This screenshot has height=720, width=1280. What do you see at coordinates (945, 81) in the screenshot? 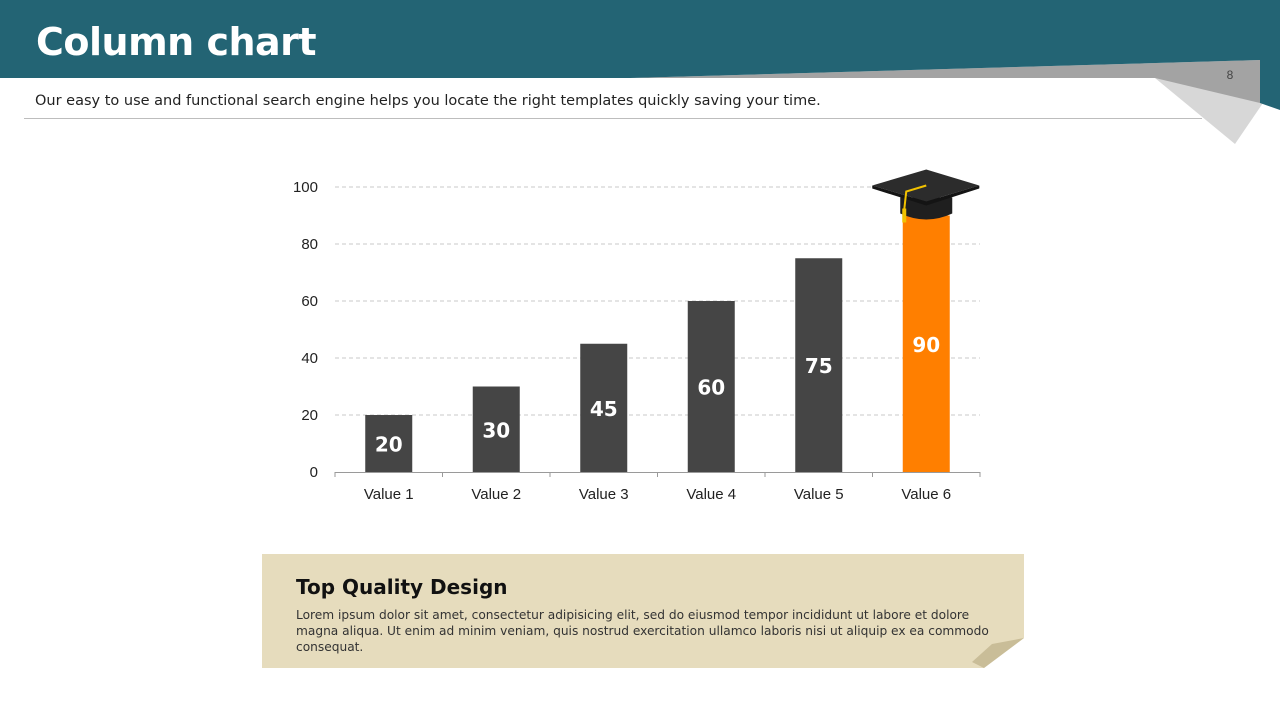
I see `banner-fold-dark` at bounding box center [945, 81].